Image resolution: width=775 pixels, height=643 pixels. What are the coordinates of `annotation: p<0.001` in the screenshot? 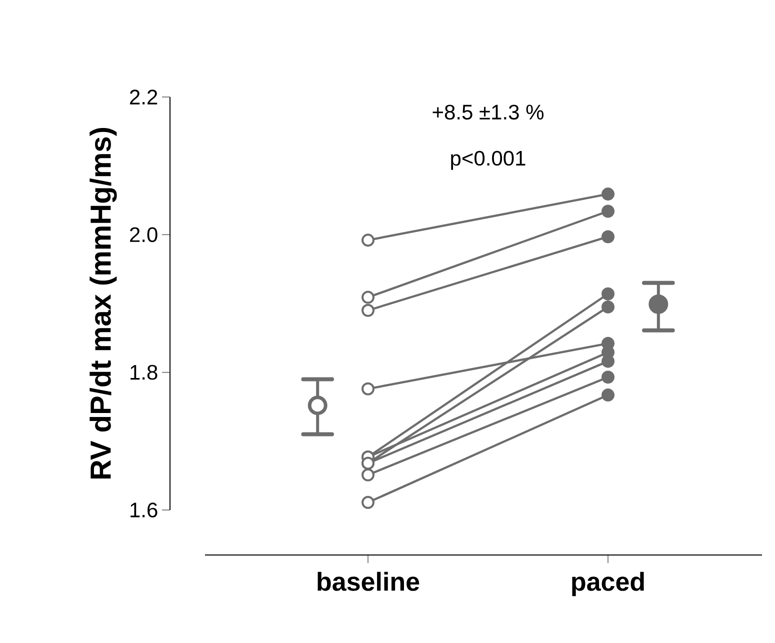 It's located at (488, 160).